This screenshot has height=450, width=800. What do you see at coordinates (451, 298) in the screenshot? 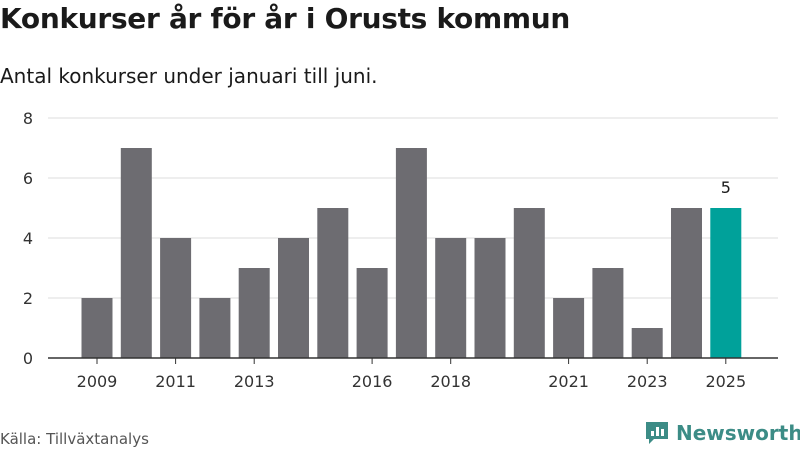
I see `bar-2018` at bounding box center [451, 298].